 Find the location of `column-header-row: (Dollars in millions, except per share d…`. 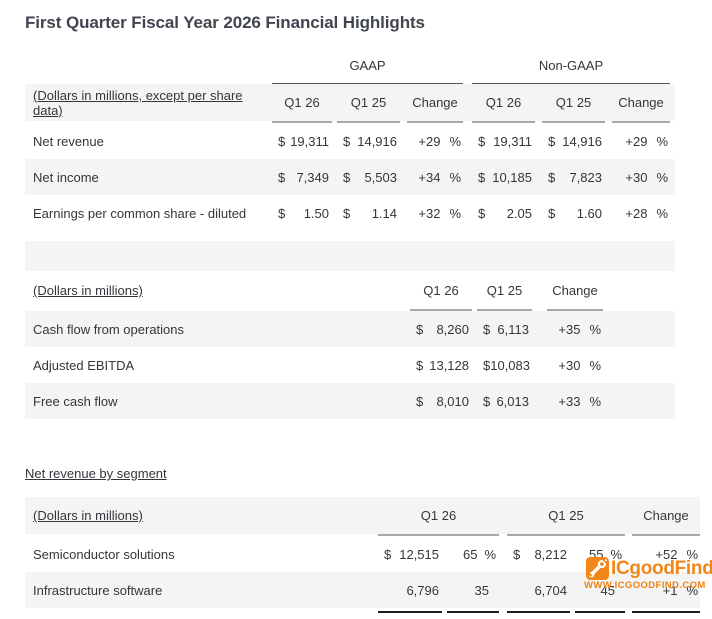

column-header-row: (Dollars in millions, except per share d… is located at coordinates (350, 102).